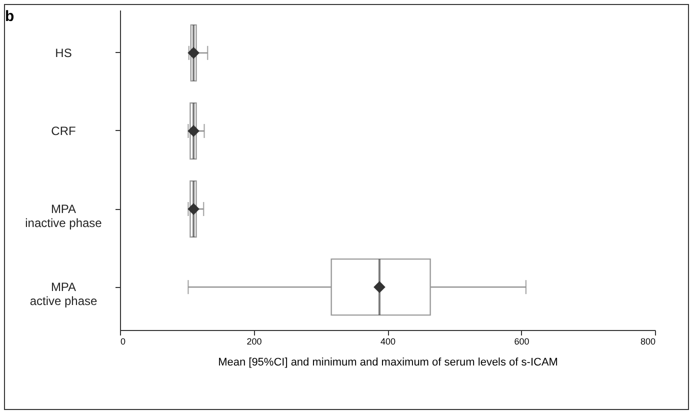  I want to click on x-axis-title: Mean [95%CI] and minimum and maximum of serum levels of s-ICAM, so click(388, 362).